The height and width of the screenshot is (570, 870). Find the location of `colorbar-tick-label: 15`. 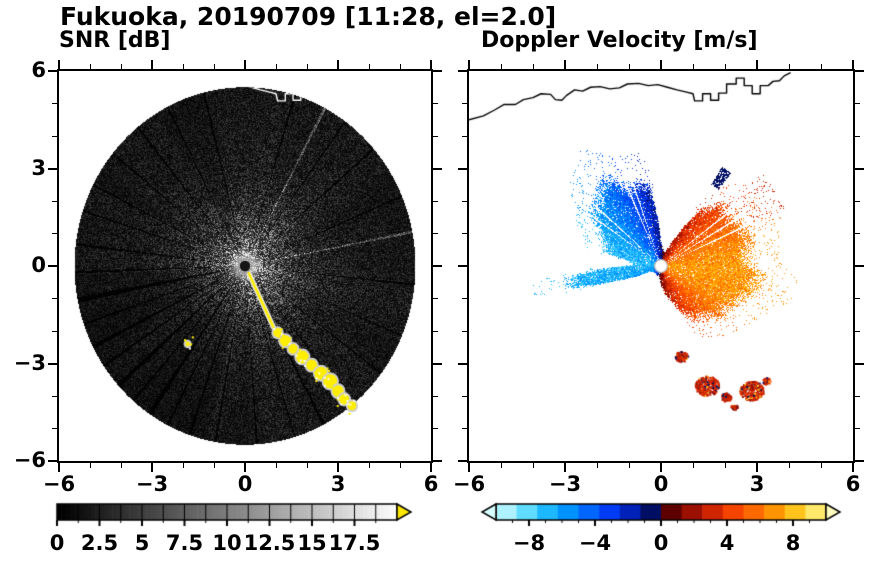

colorbar-tick-label: 15 is located at coordinates (312, 543).